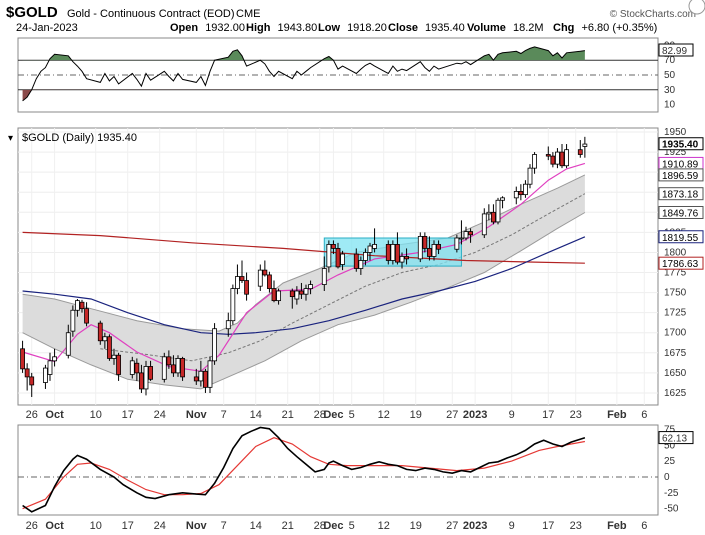  I want to click on x-tick-label: 5, so click(352, 526).